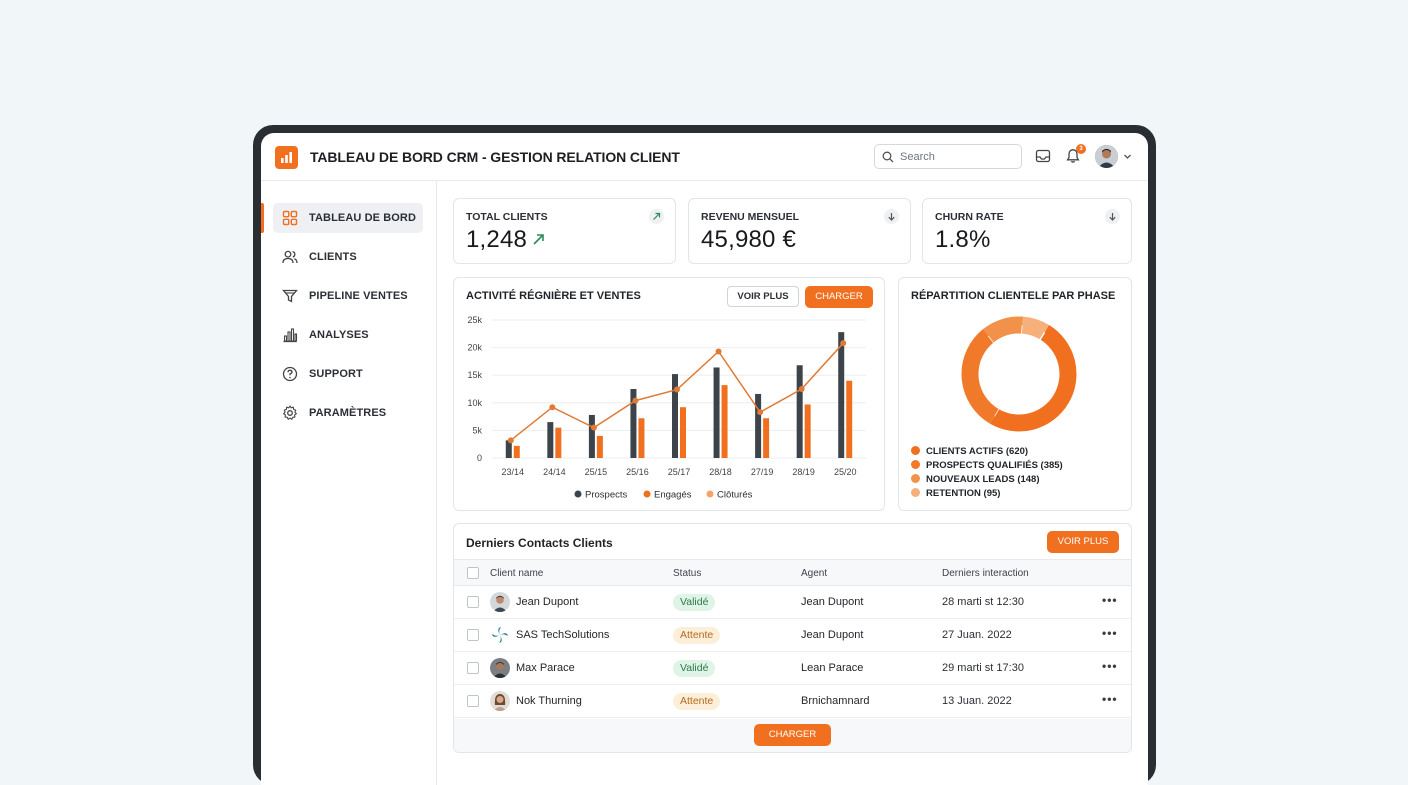 Image resolution: width=1408 pixels, height=785 pixels. I want to click on x-tick-label: 28/18, so click(720, 472).